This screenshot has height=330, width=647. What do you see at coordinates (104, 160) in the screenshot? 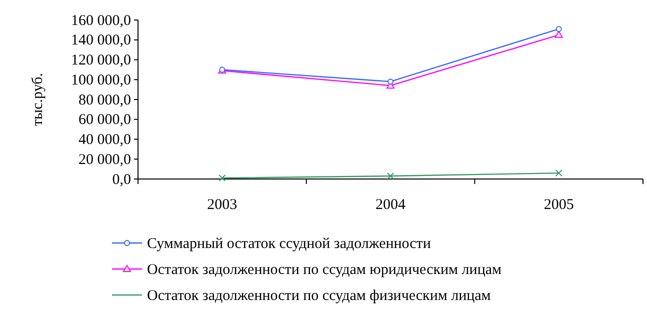
I see `y-tick-label: 20 000,0` at bounding box center [104, 160].